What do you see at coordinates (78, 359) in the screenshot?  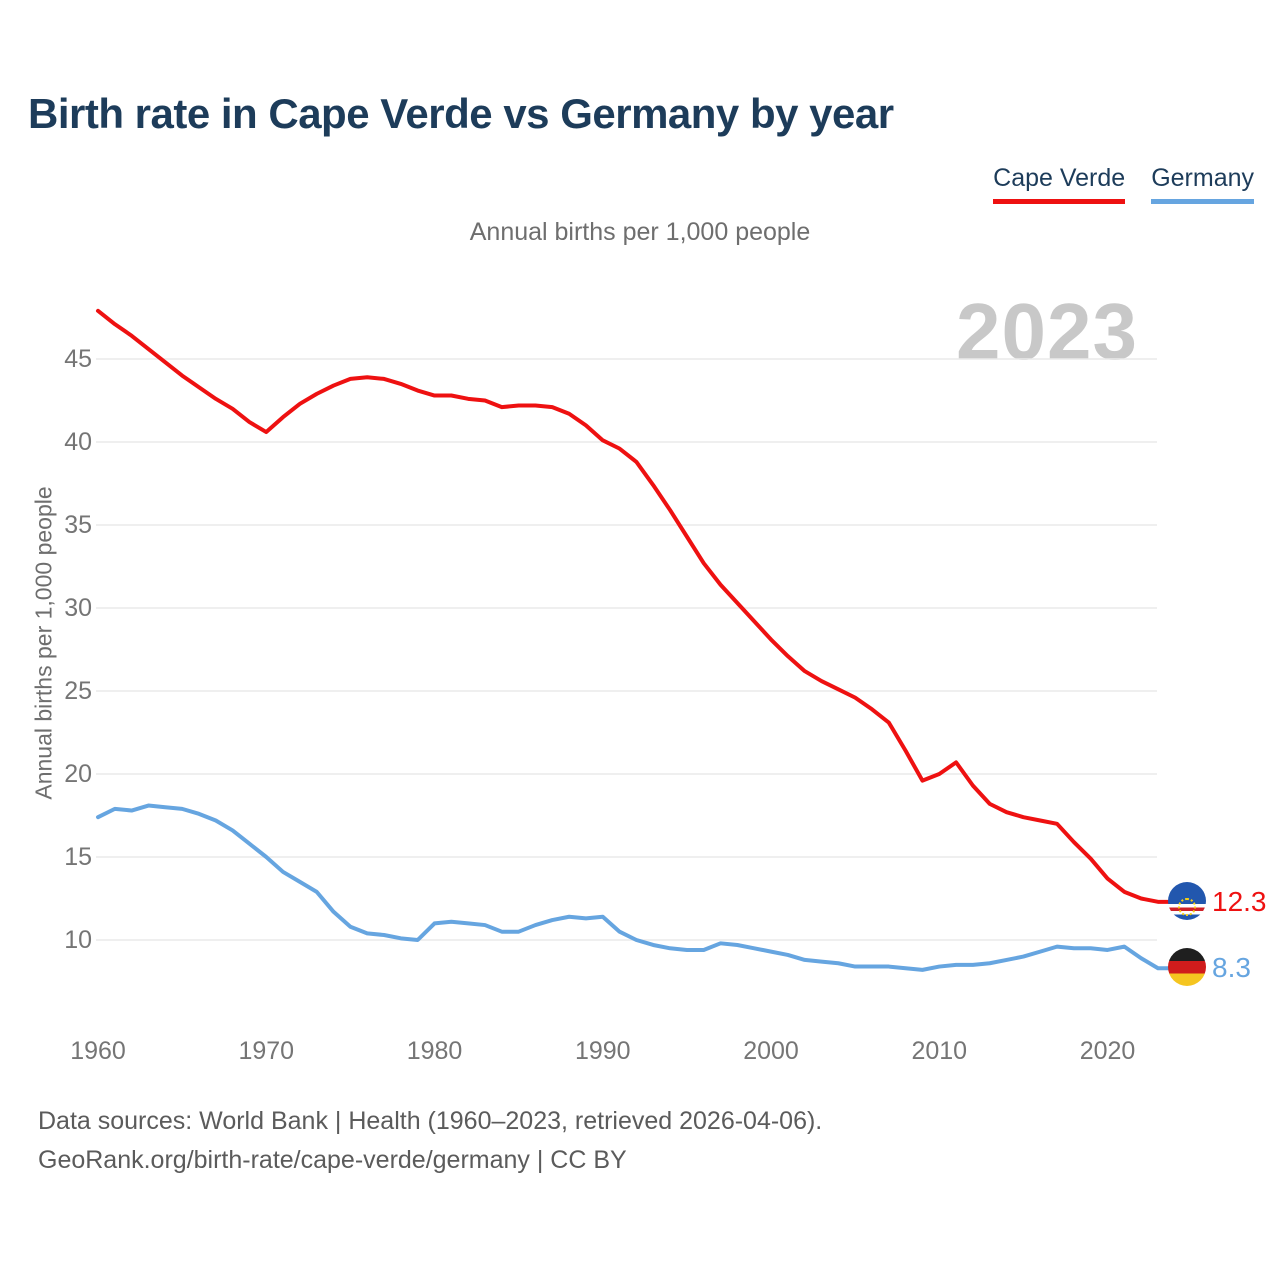 I see `y-tick-label: 45` at bounding box center [78, 359].